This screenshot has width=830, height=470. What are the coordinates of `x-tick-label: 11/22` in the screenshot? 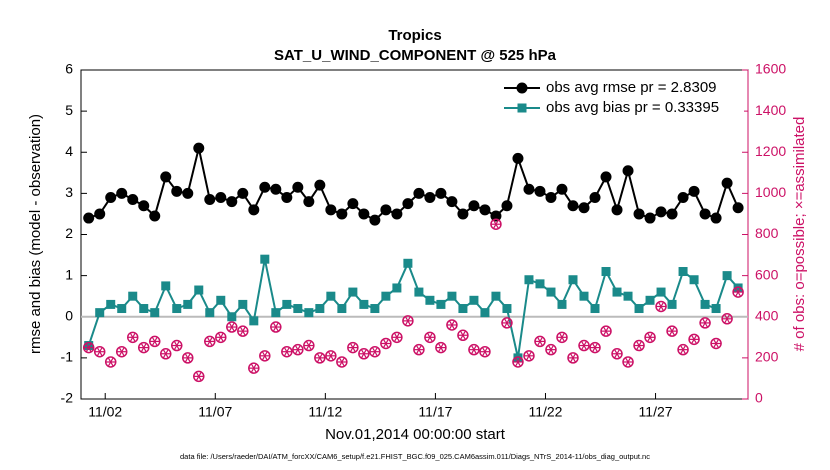 It's located at (545, 412).